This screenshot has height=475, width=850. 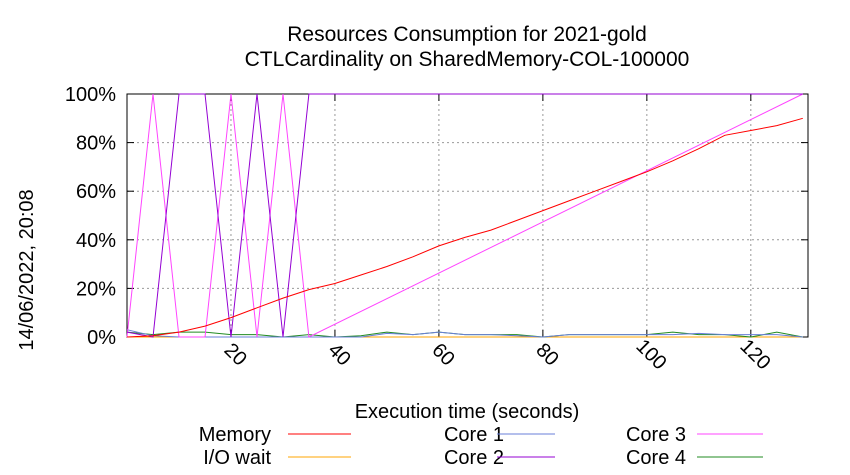 I want to click on timestamp-label: 14/06/2022, 20:08, so click(x=27, y=269).